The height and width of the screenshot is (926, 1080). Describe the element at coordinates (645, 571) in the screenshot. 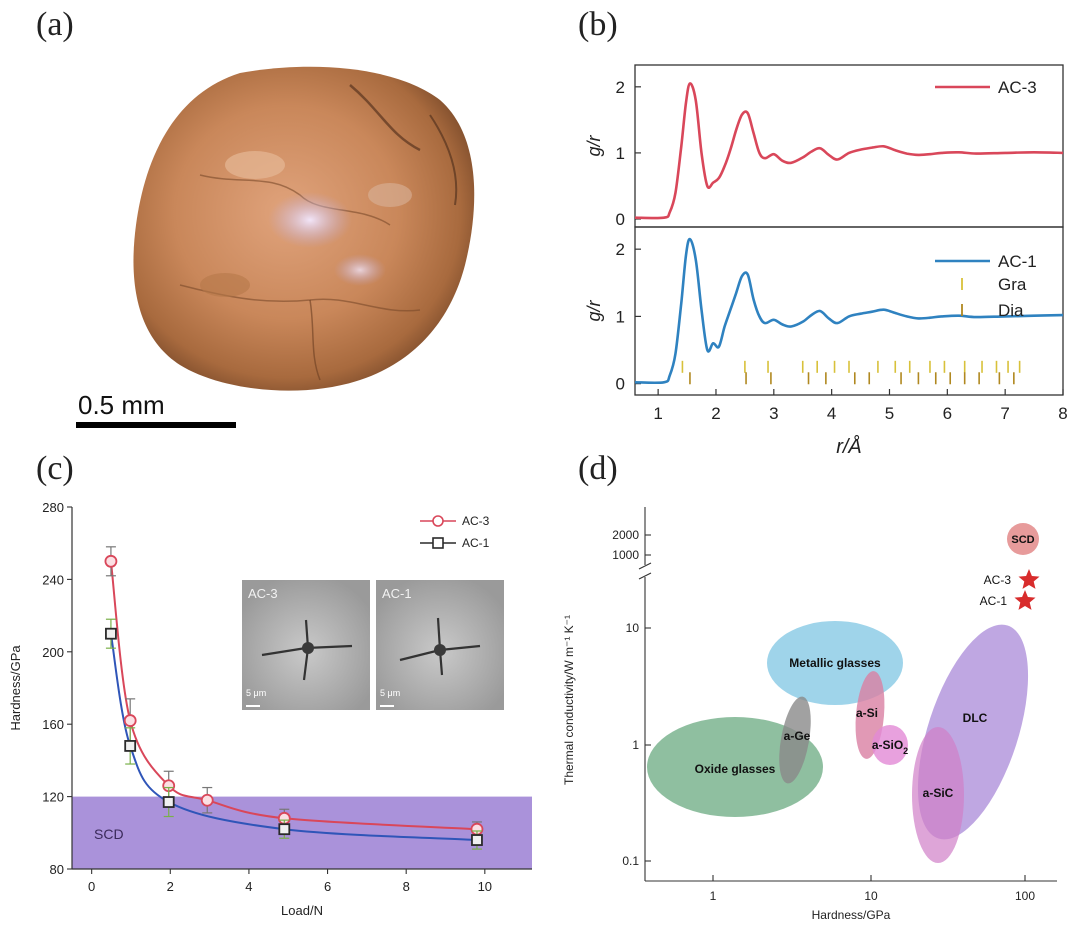

I see `axis-break-mark` at that location.